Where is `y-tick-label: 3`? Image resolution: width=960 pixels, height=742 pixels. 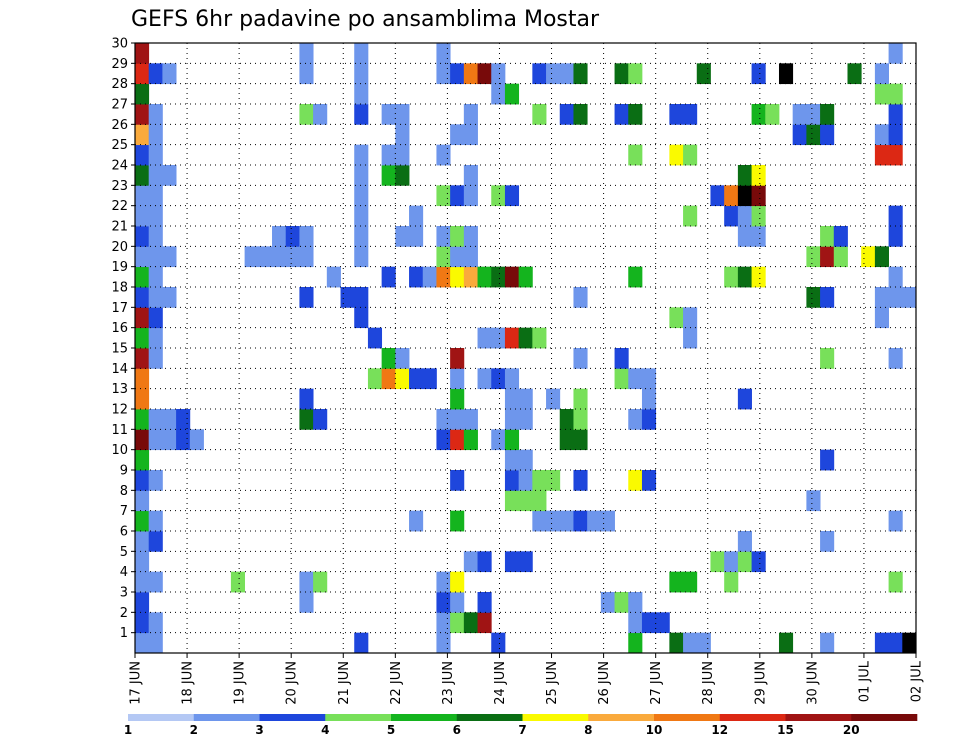 y-tick-label: 3 is located at coordinates (124, 593).